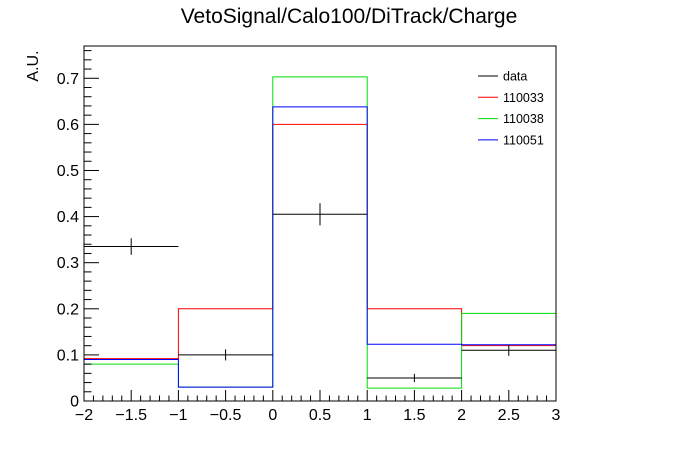 This screenshot has width=696, height=472. What do you see at coordinates (523, 98) in the screenshot?
I see `legend-label: 110033` at bounding box center [523, 98].